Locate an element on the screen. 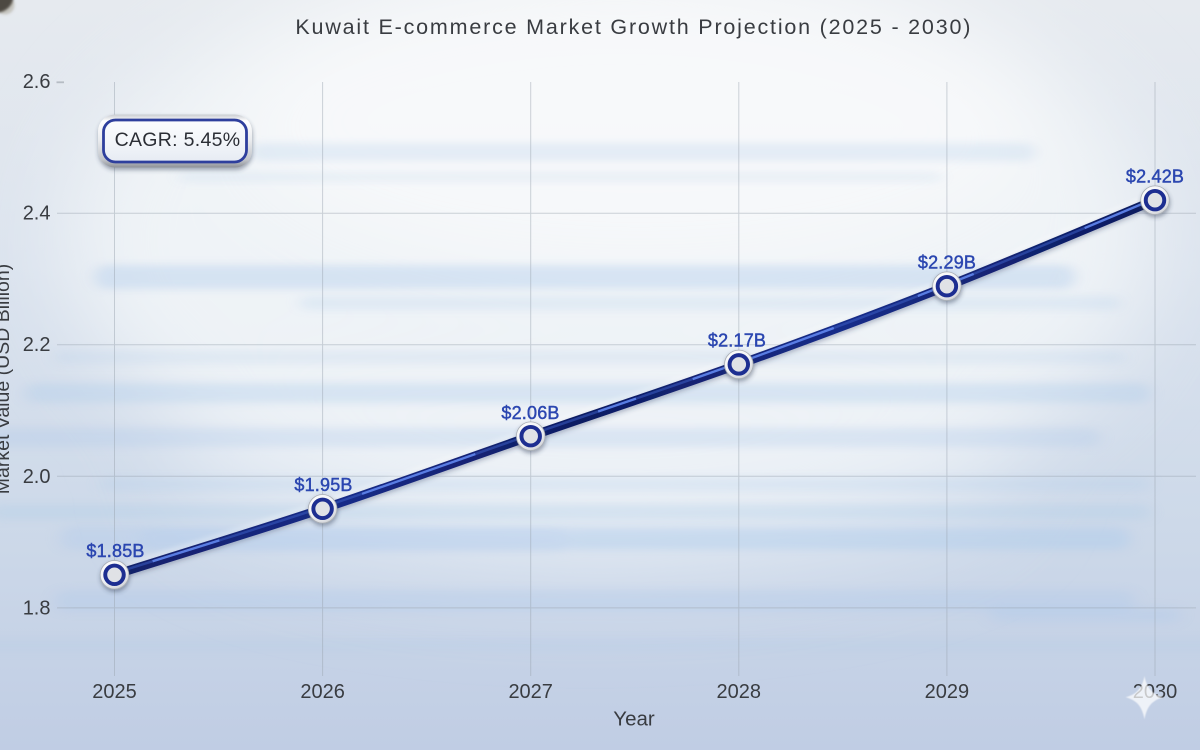 This screenshot has height=750, width=1200. svg-text: 2029 is located at coordinates (947, 692).